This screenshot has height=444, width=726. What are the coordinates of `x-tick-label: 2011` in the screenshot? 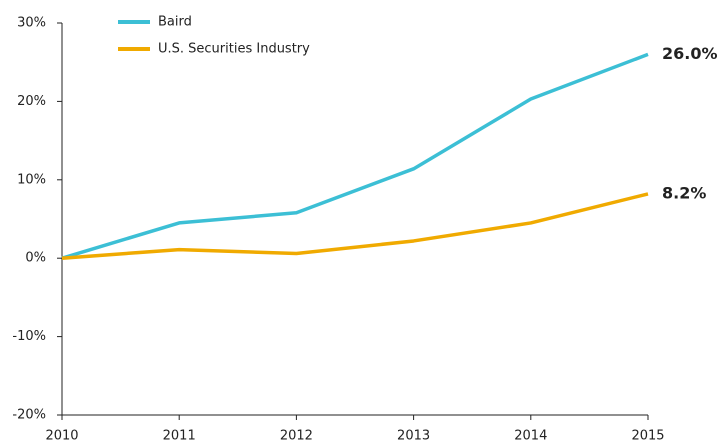 It's located at (179, 436).